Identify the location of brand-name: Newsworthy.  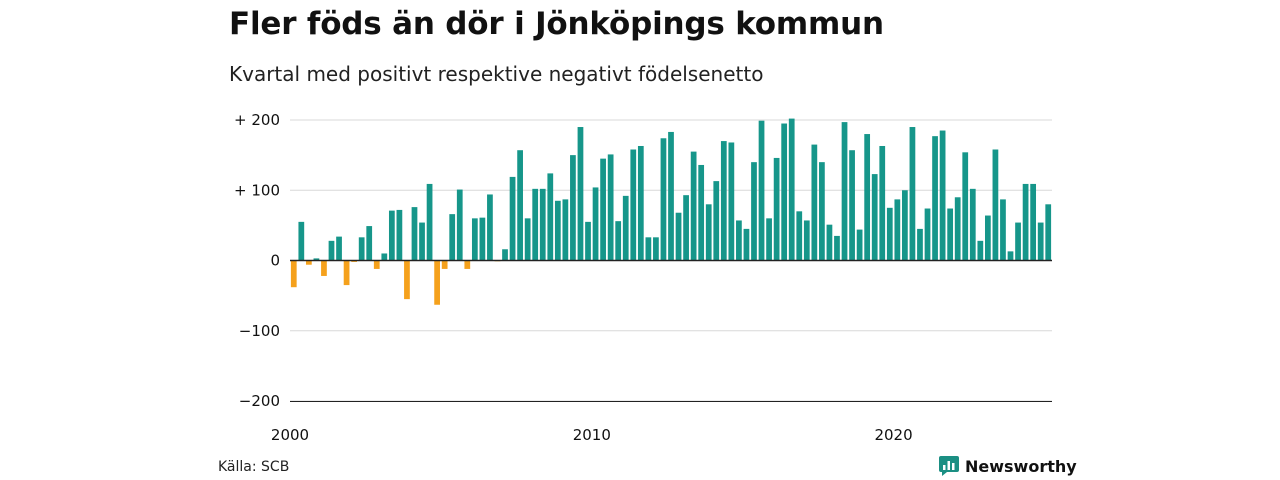
(1021, 466).